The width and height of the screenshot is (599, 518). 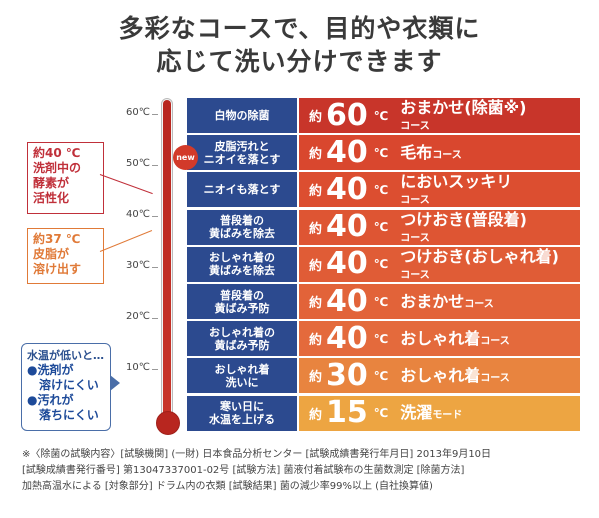 What do you see at coordinates (69, 415) in the screenshot?
I see `note-bullet: 落ちにくい` at bounding box center [69, 415].